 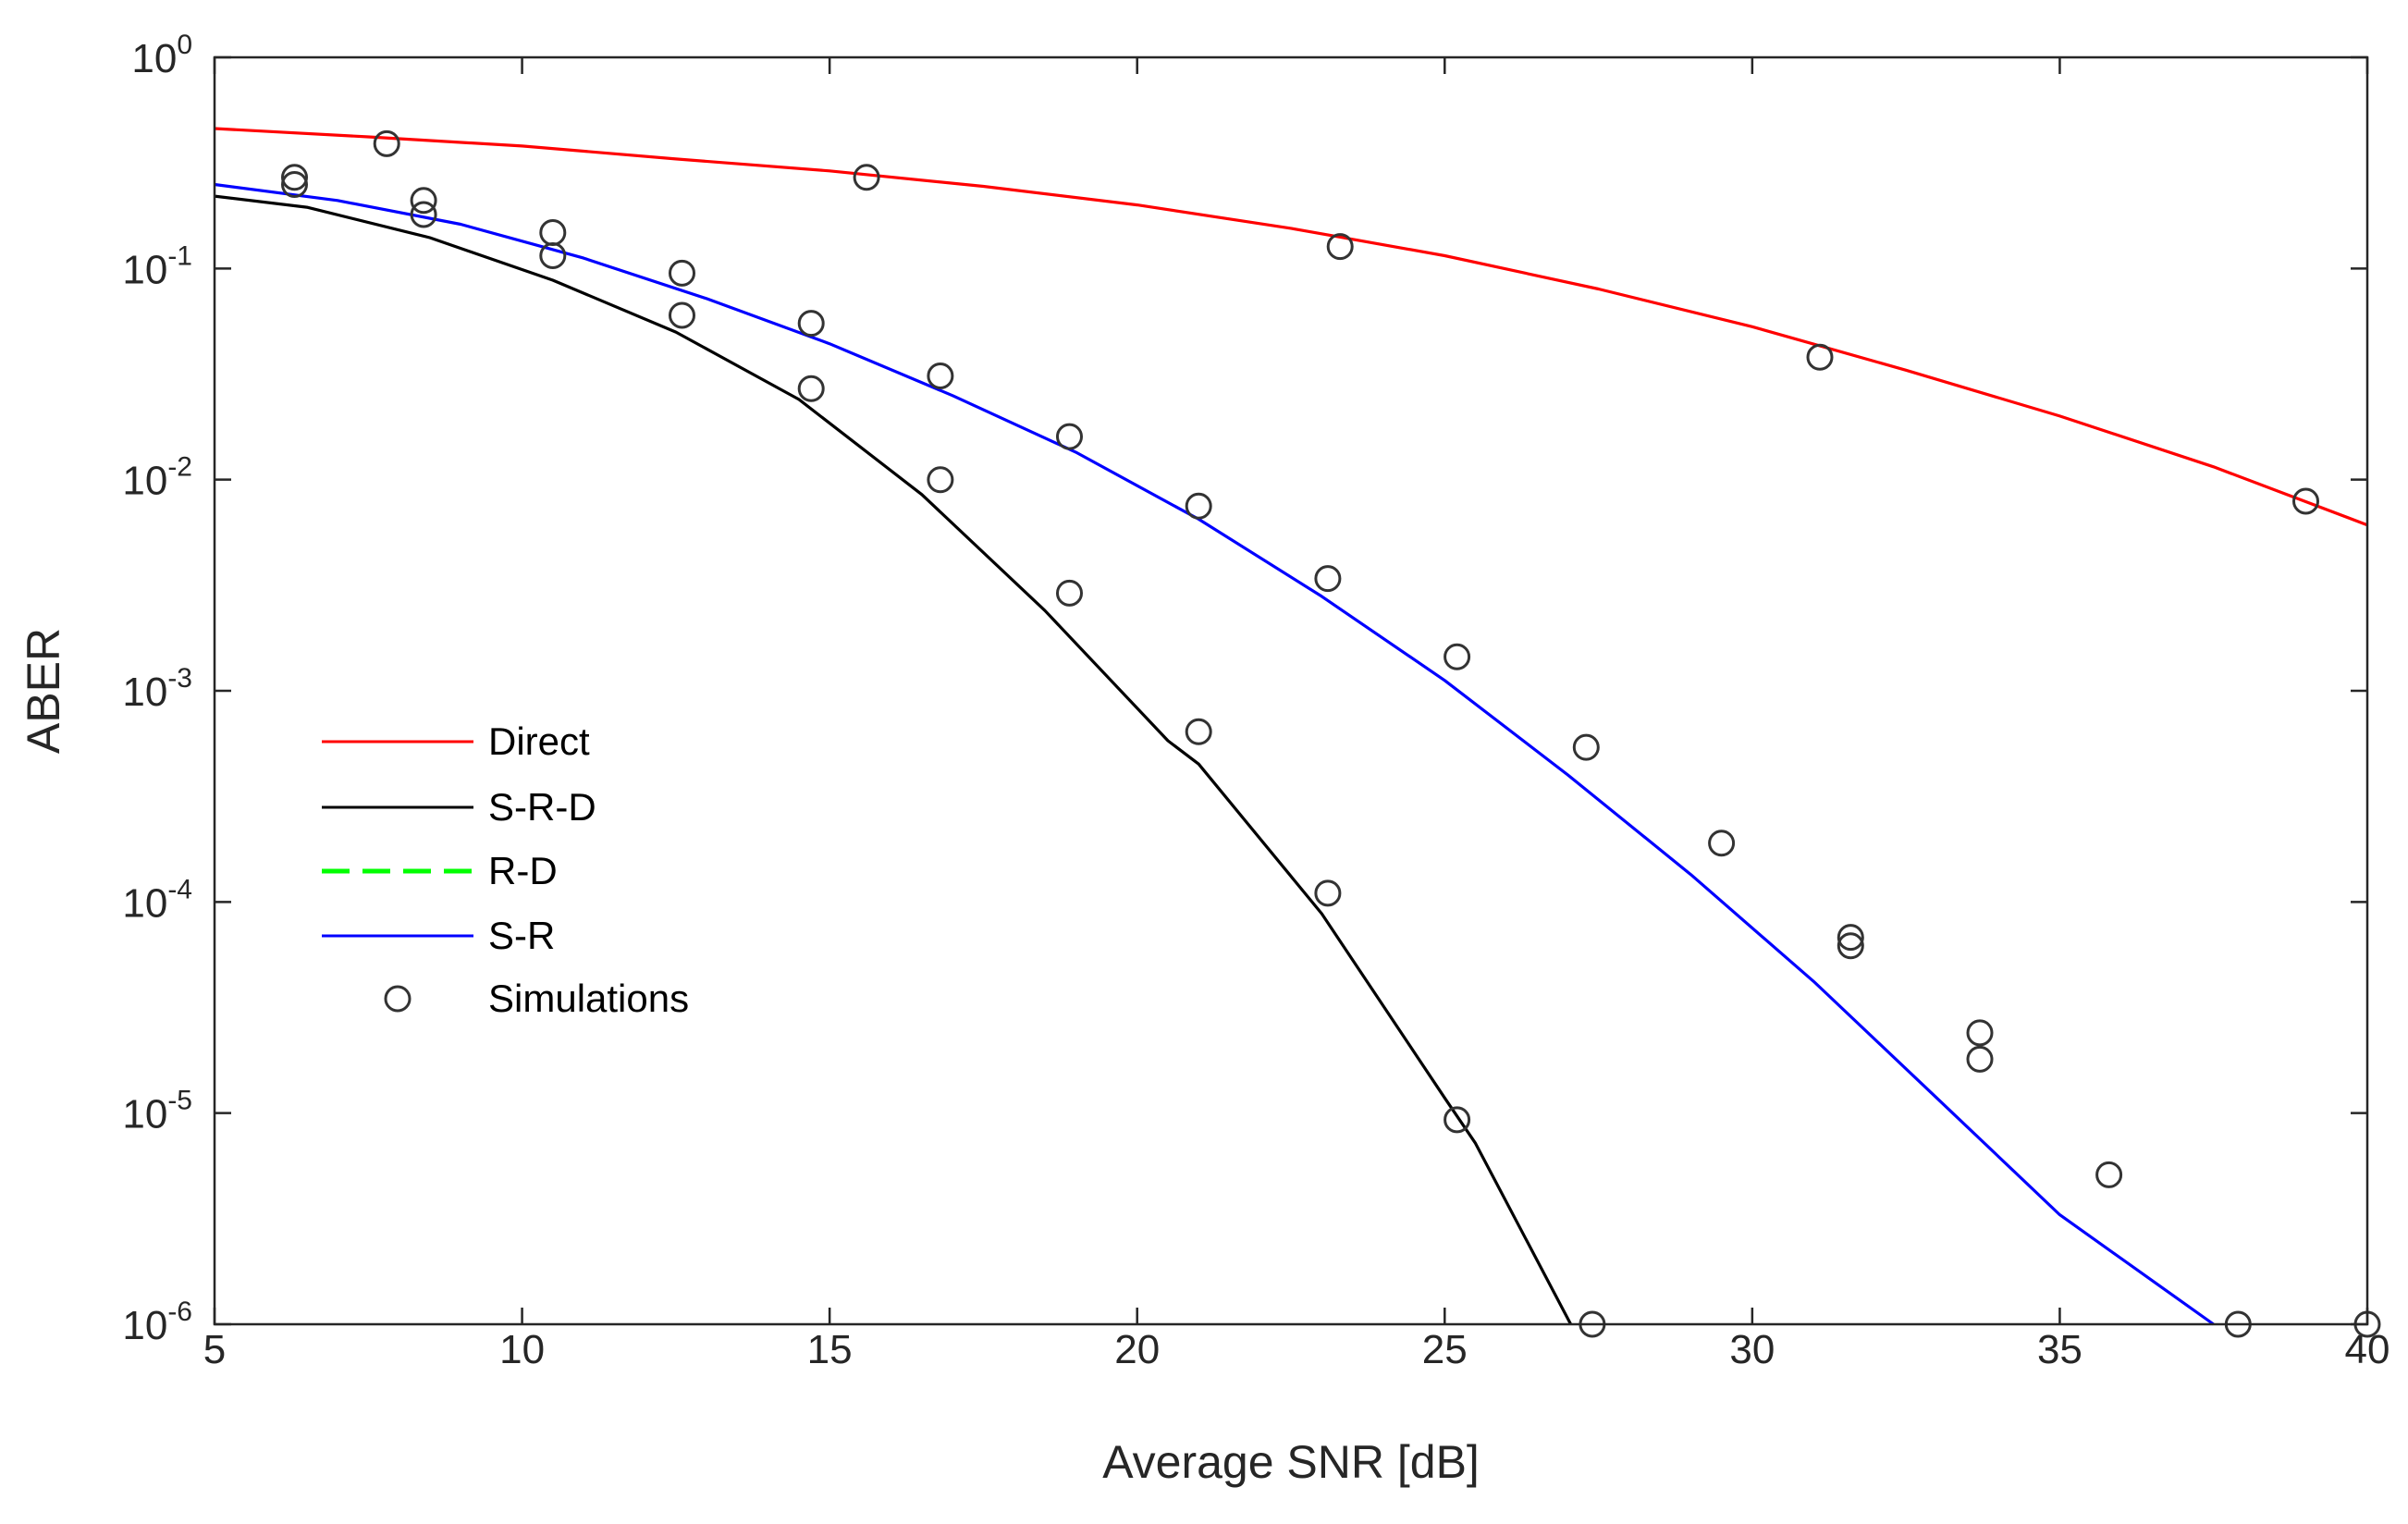 What do you see at coordinates (161, 55) in the screenshot?
I see `y-tick-label: 10⁰` at bounding box center [161, 55].